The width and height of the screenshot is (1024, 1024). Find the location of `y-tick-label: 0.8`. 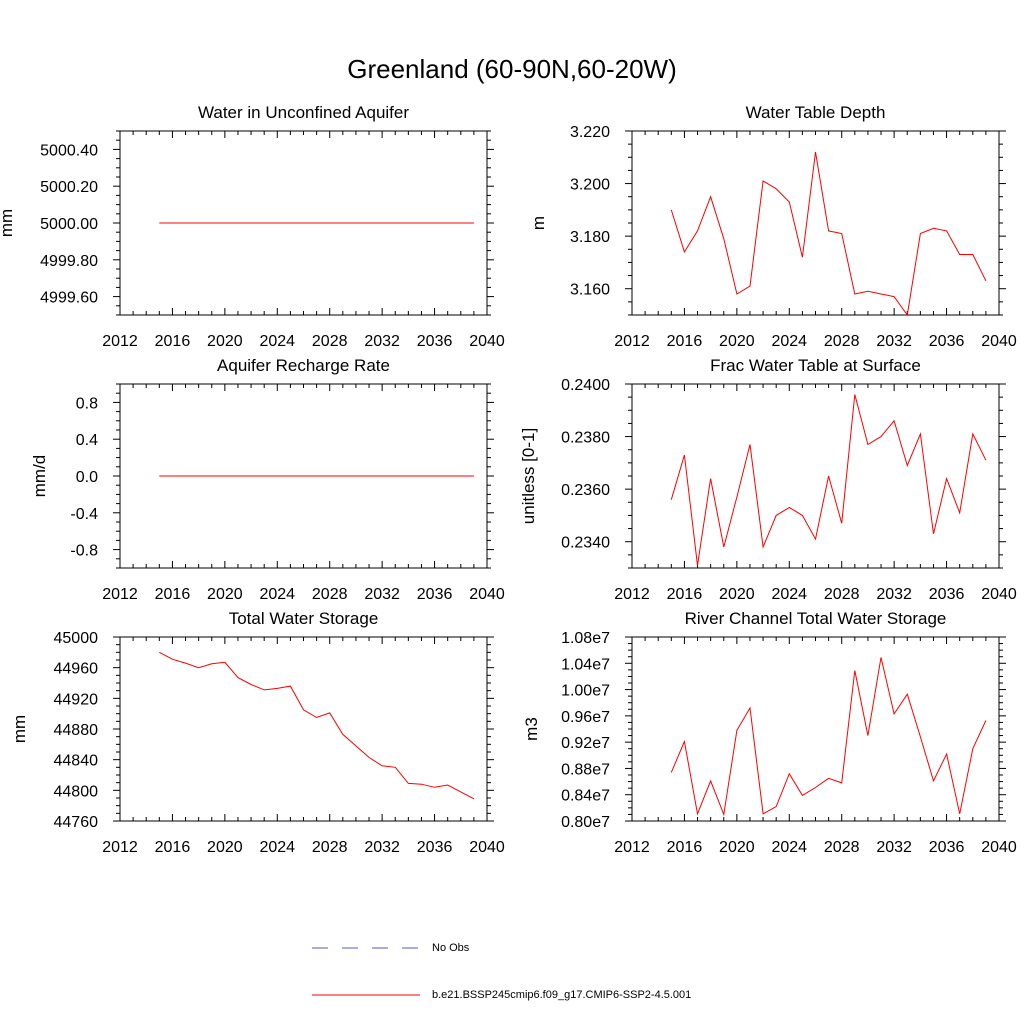

y-tick-label: 0.8 is located at coordinates (87, 403).